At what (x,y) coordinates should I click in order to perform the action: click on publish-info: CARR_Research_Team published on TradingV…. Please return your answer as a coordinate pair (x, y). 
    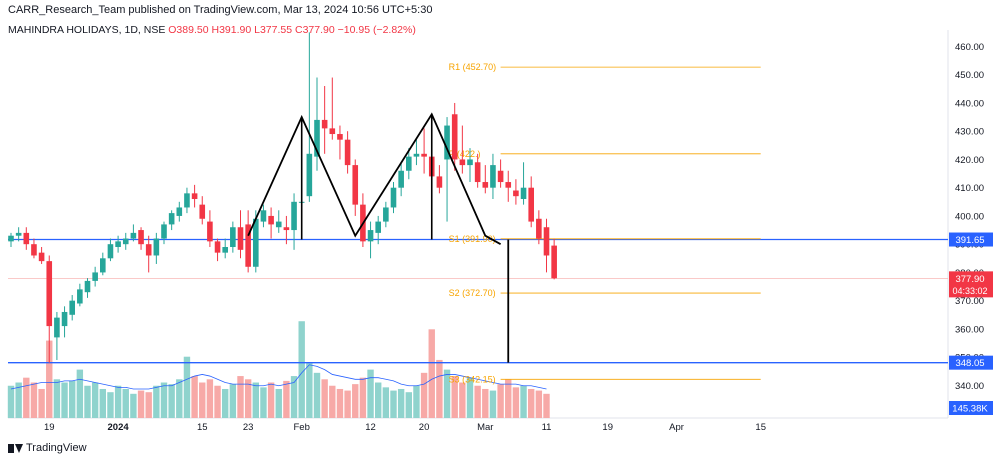
    Looking at the image, I should click on (220, 10).